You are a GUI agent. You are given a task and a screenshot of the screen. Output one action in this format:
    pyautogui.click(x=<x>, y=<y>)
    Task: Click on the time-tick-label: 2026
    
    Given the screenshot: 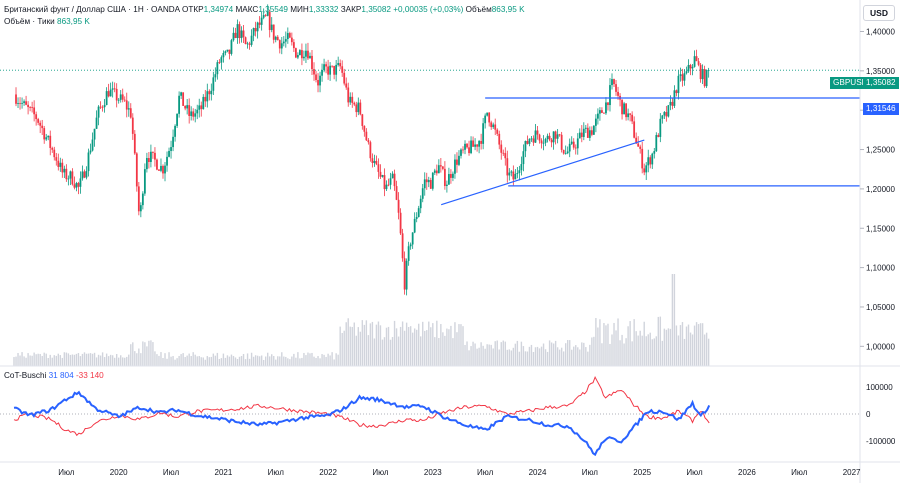 What is the action you would take?
    pyautogui.click(x=747, y=472)
    